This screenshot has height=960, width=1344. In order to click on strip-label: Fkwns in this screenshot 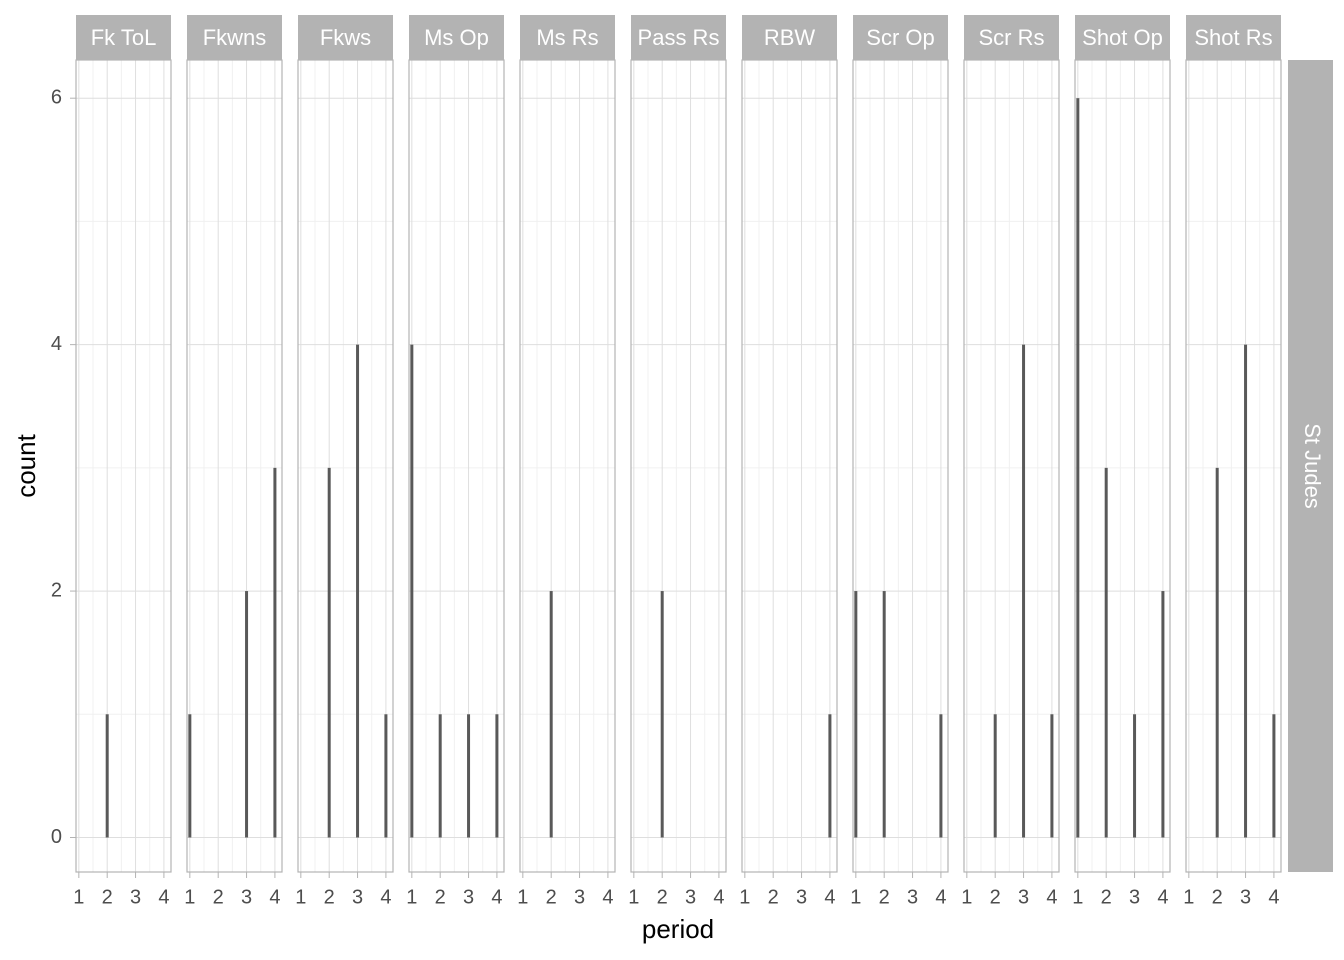, I will do `click(235, 37)`.